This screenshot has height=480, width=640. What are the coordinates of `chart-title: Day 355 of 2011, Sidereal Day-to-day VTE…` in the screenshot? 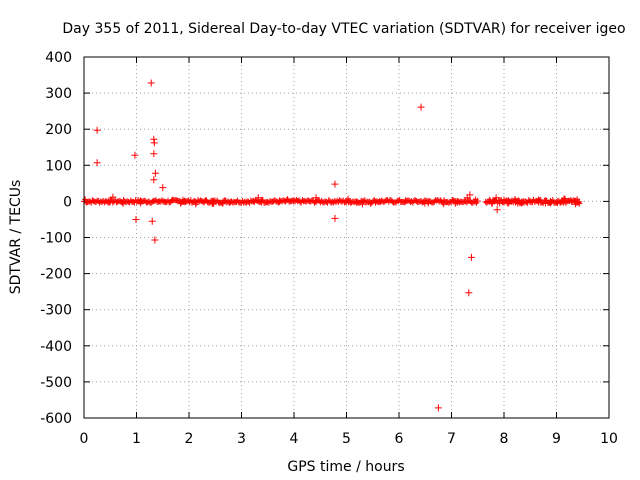 It's located at (343, 29).